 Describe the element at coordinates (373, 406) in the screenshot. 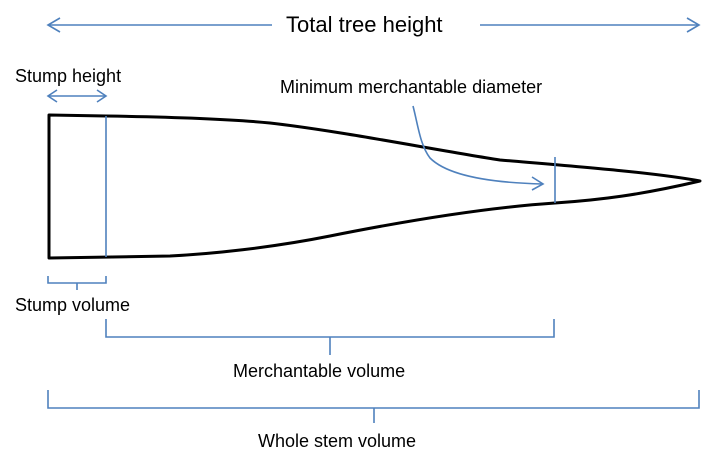

I see `whole-stem-volume-bracket` at that location.